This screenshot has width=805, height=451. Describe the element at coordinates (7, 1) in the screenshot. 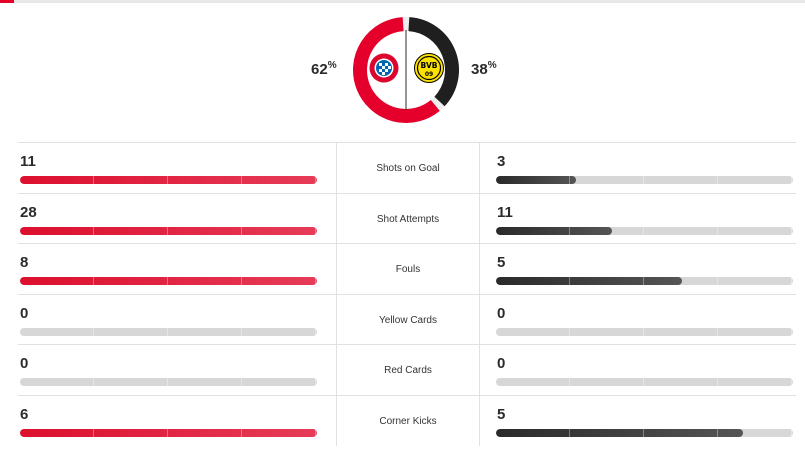

I see `top-accent` at that location.